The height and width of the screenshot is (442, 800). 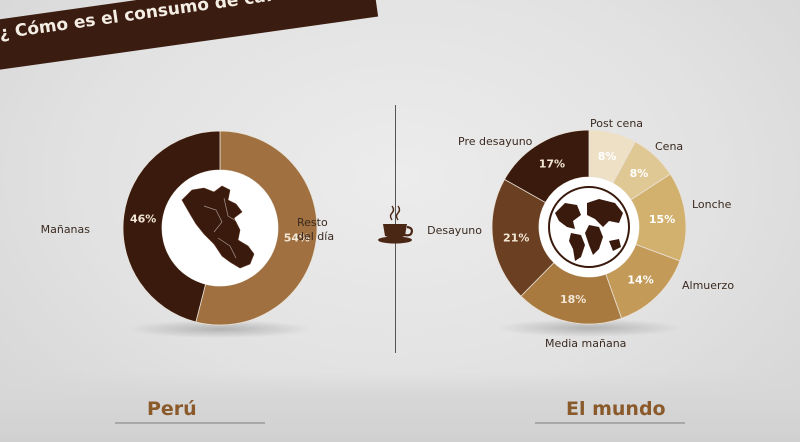 I want to click on slice-category-label: Desayuno, so click(x=454, y=230).